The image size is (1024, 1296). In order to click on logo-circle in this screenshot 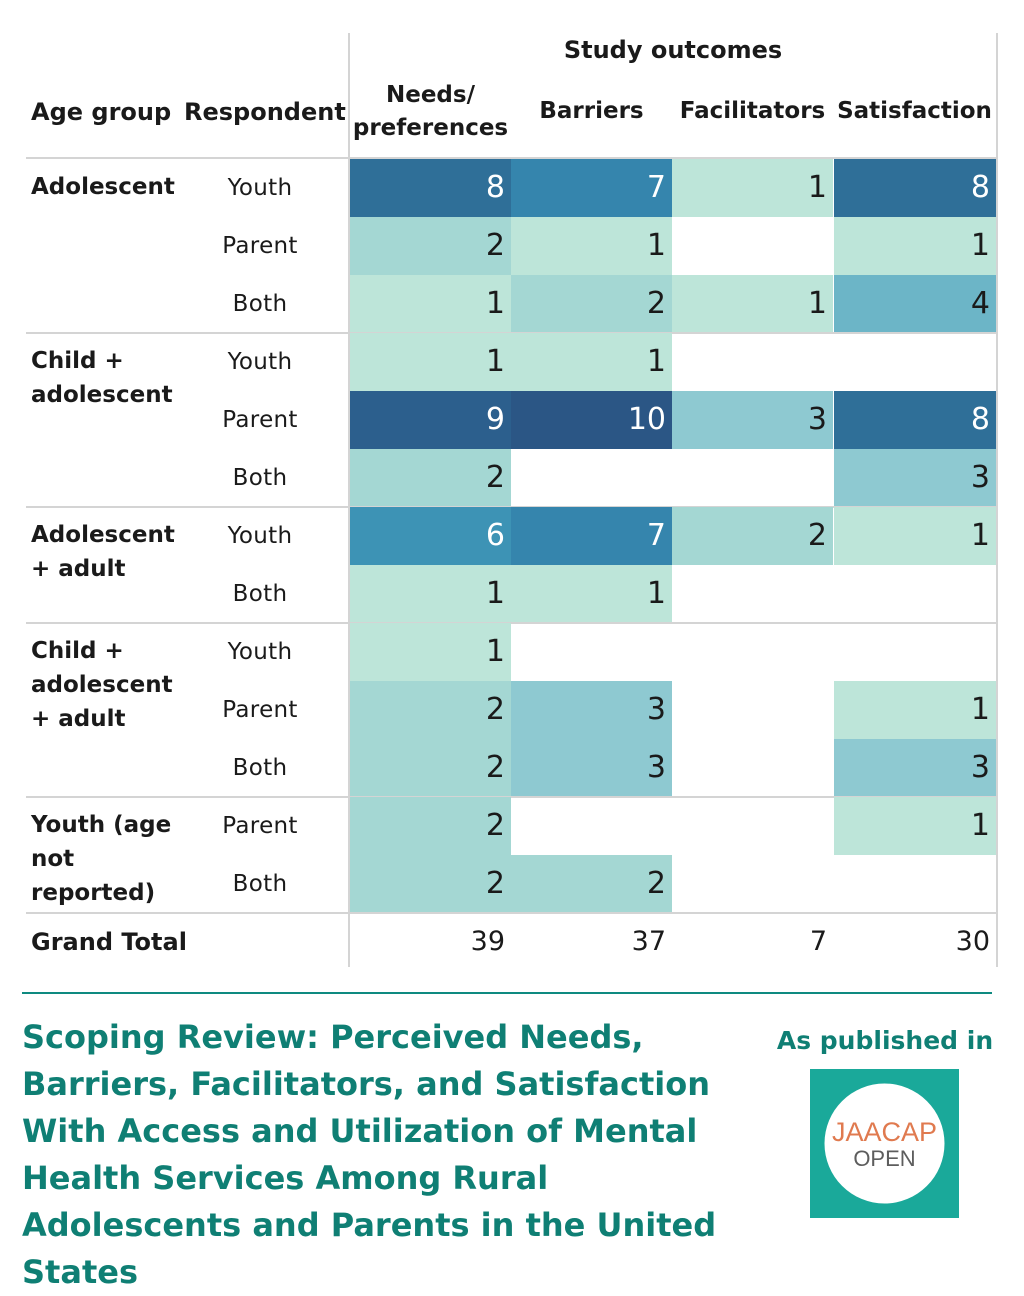, I will do `click(884, 1143)`.